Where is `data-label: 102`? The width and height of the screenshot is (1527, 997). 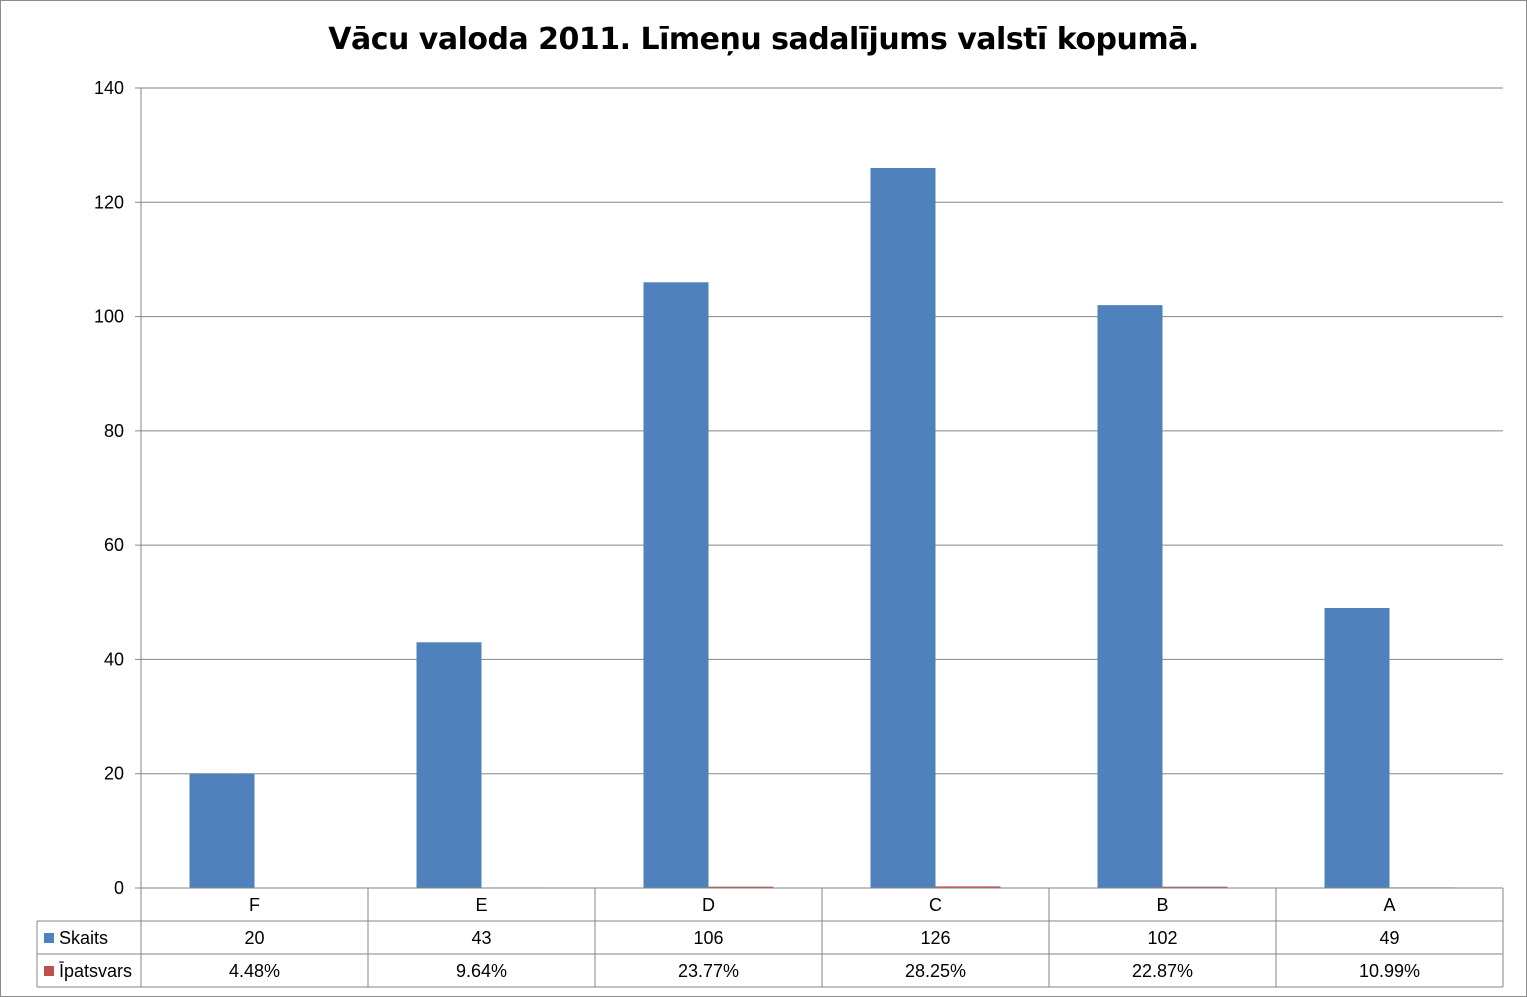 data-label: 102 is located at coordinates (1162, 938).